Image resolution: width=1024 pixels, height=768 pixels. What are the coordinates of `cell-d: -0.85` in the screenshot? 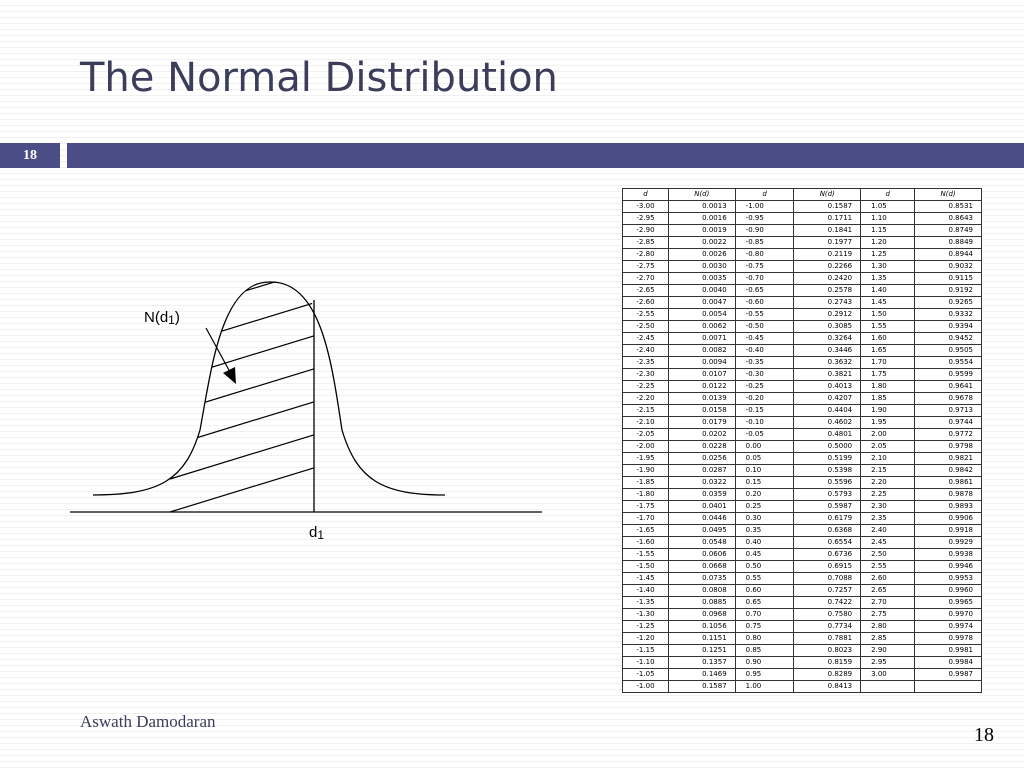 It's located at (764, 242).